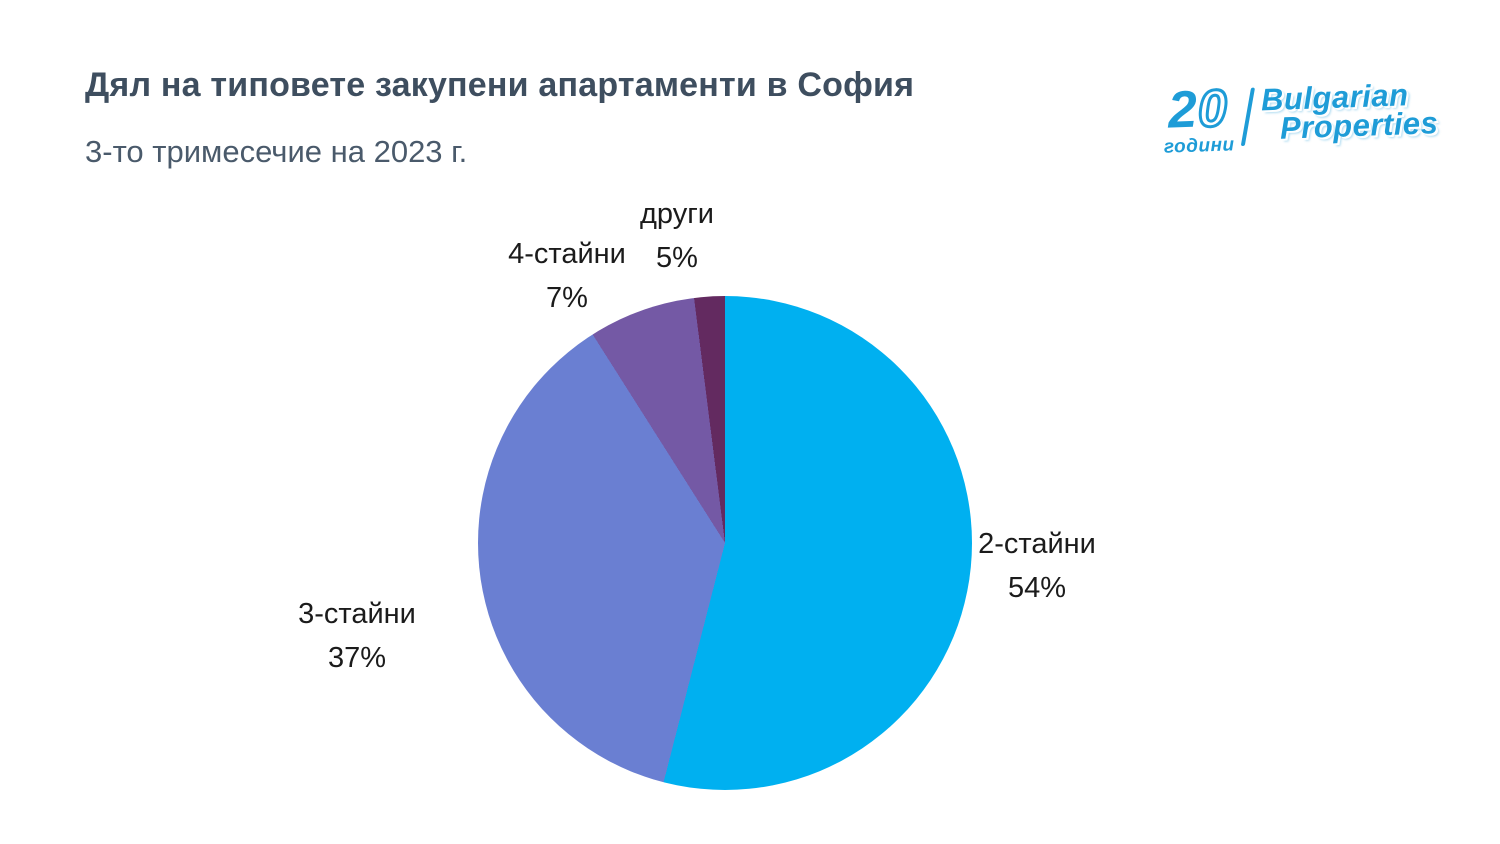 The height and width of the screenshot is (844, 1500). Describe the element at coordinates (1199, 146) in the screenshot. I see `logo-years-label: години` at that location.